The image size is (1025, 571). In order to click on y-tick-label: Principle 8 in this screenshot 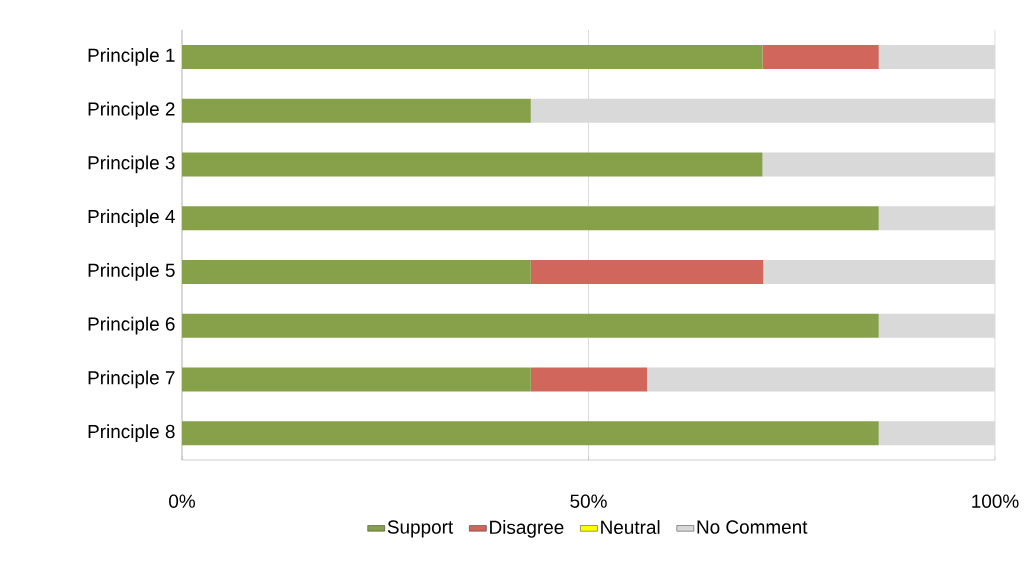, I will do `click(131, 433)`.